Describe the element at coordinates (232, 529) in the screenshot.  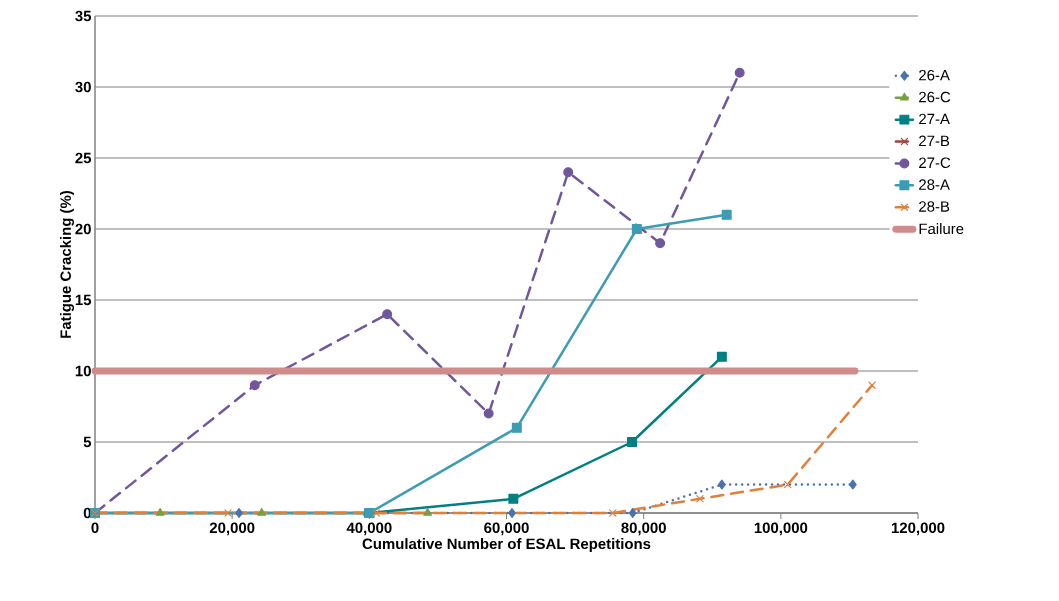
I see `x-tick-label: 20,000` at that location.